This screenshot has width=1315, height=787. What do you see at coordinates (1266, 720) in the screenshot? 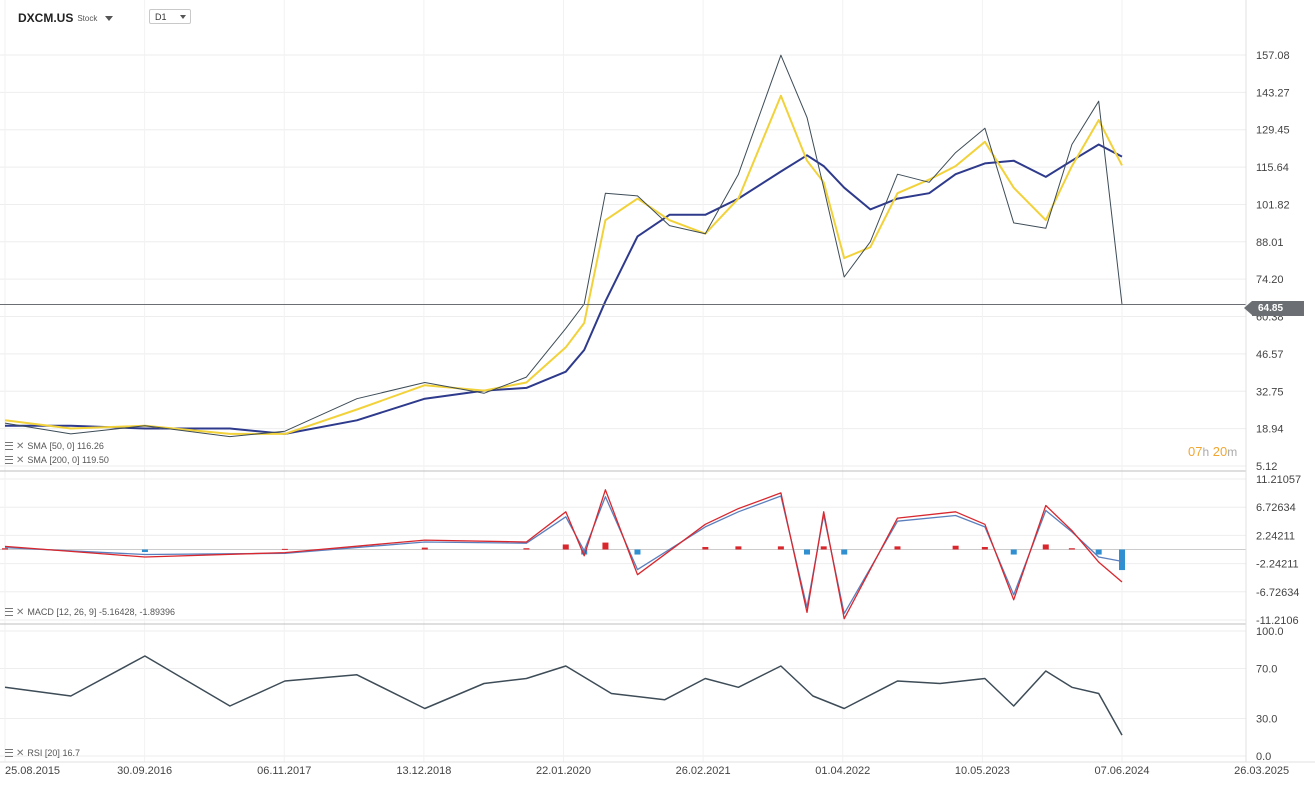
I see `rsi-y-tick-label: 30.0` at bounding box center [1266, 720].